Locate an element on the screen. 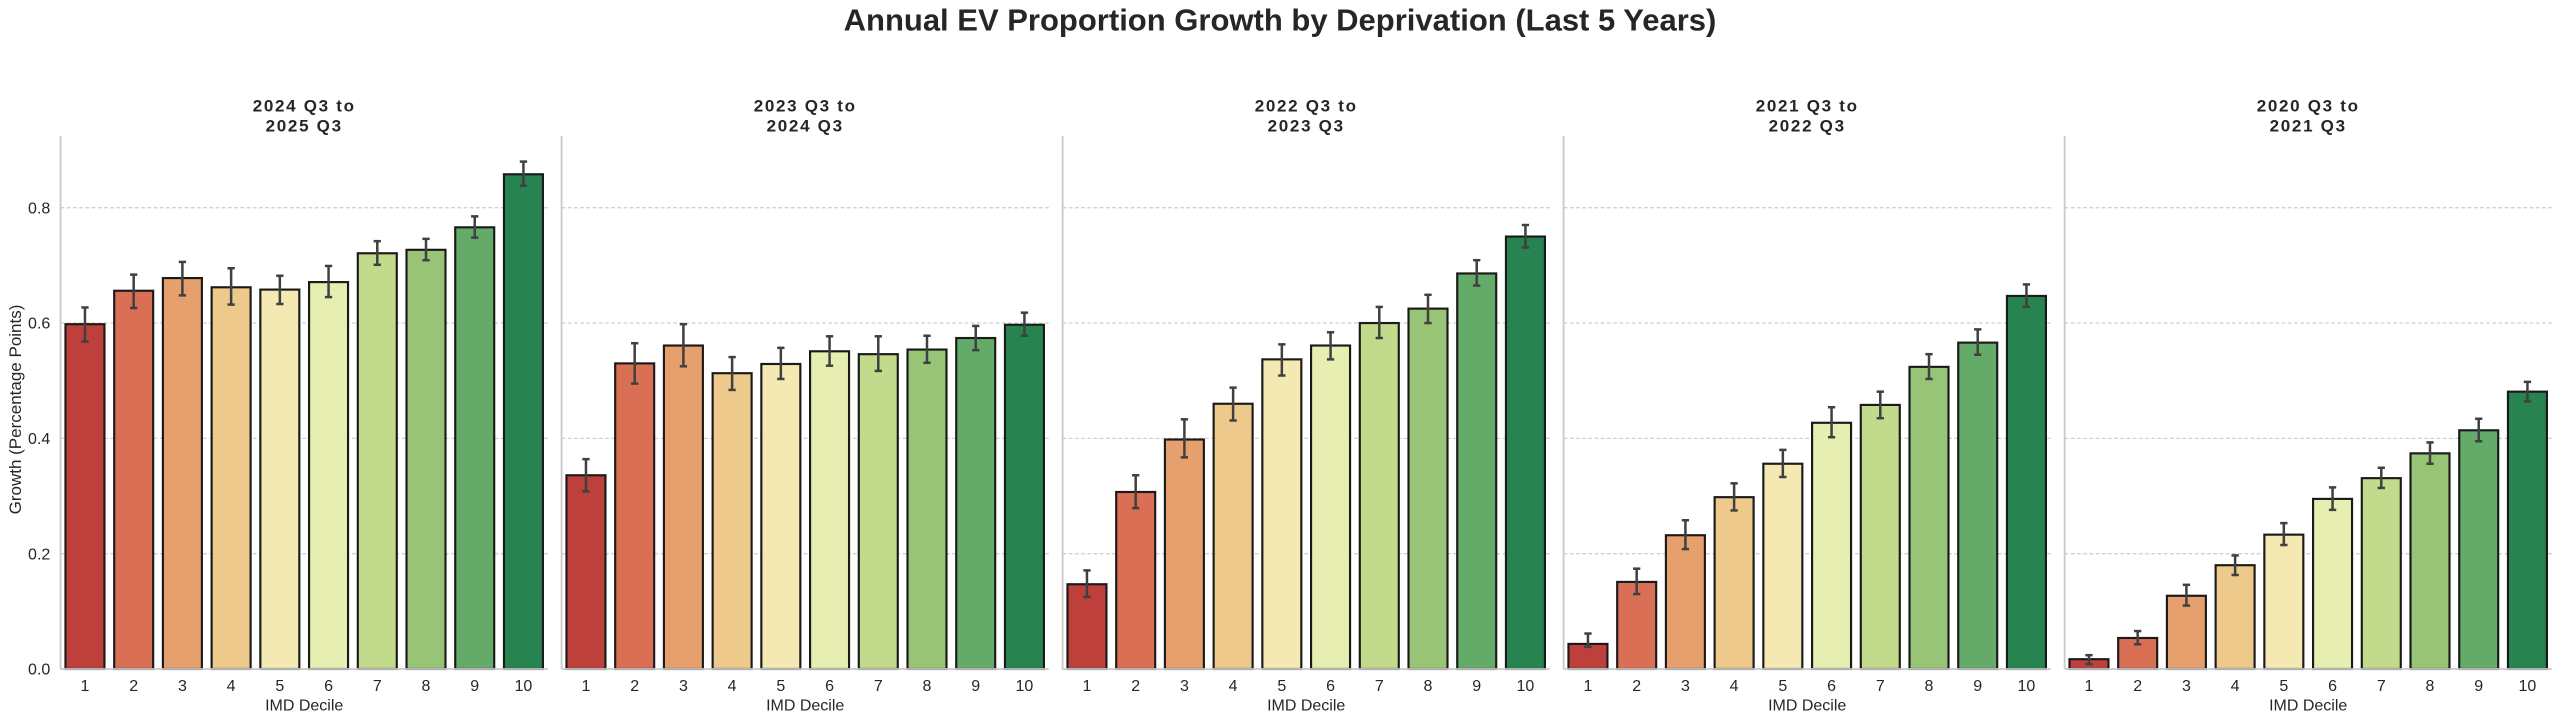 This screenshot has width=2560, height=722. svg-text: 2023 Q3 to is located at coordinates (805, 106).